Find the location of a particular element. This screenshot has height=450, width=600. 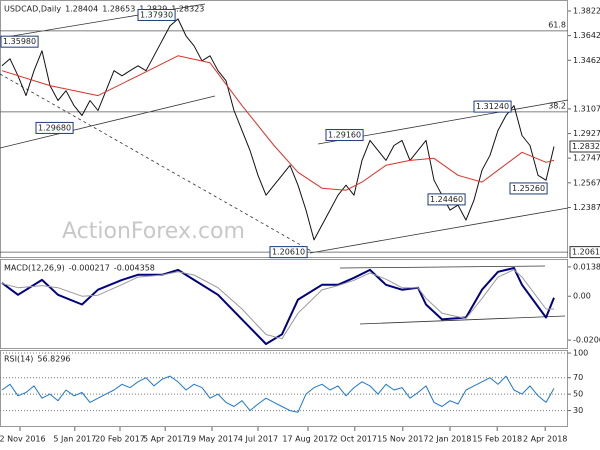

level-label: 38.2 is located at coordinates (557, 105).